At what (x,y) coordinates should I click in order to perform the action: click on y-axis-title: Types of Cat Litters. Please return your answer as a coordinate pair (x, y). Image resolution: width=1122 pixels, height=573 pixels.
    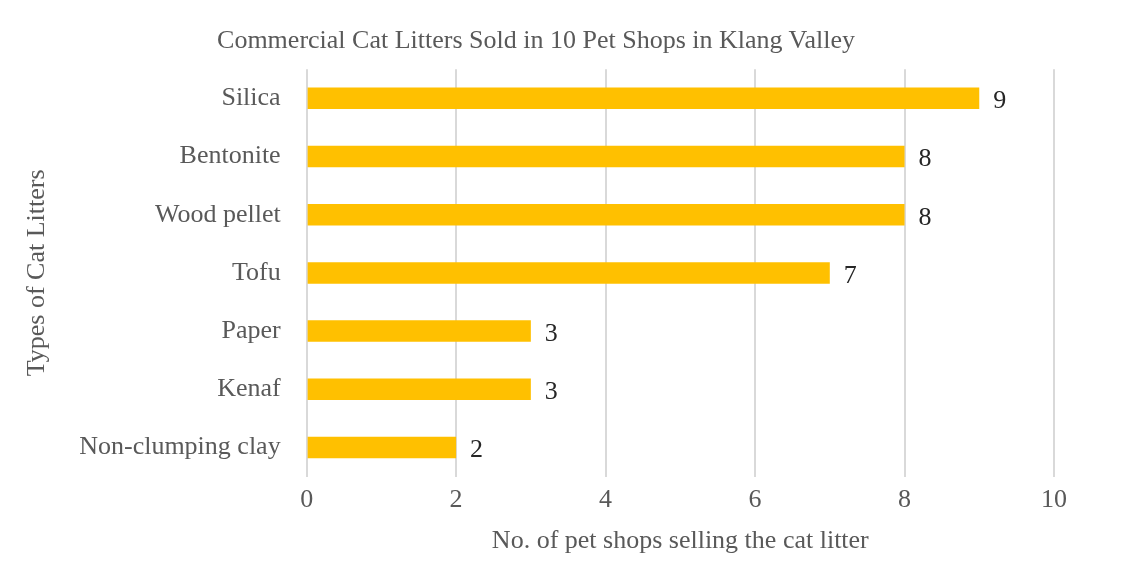
    Looking at the image, I should click on (36, 273).